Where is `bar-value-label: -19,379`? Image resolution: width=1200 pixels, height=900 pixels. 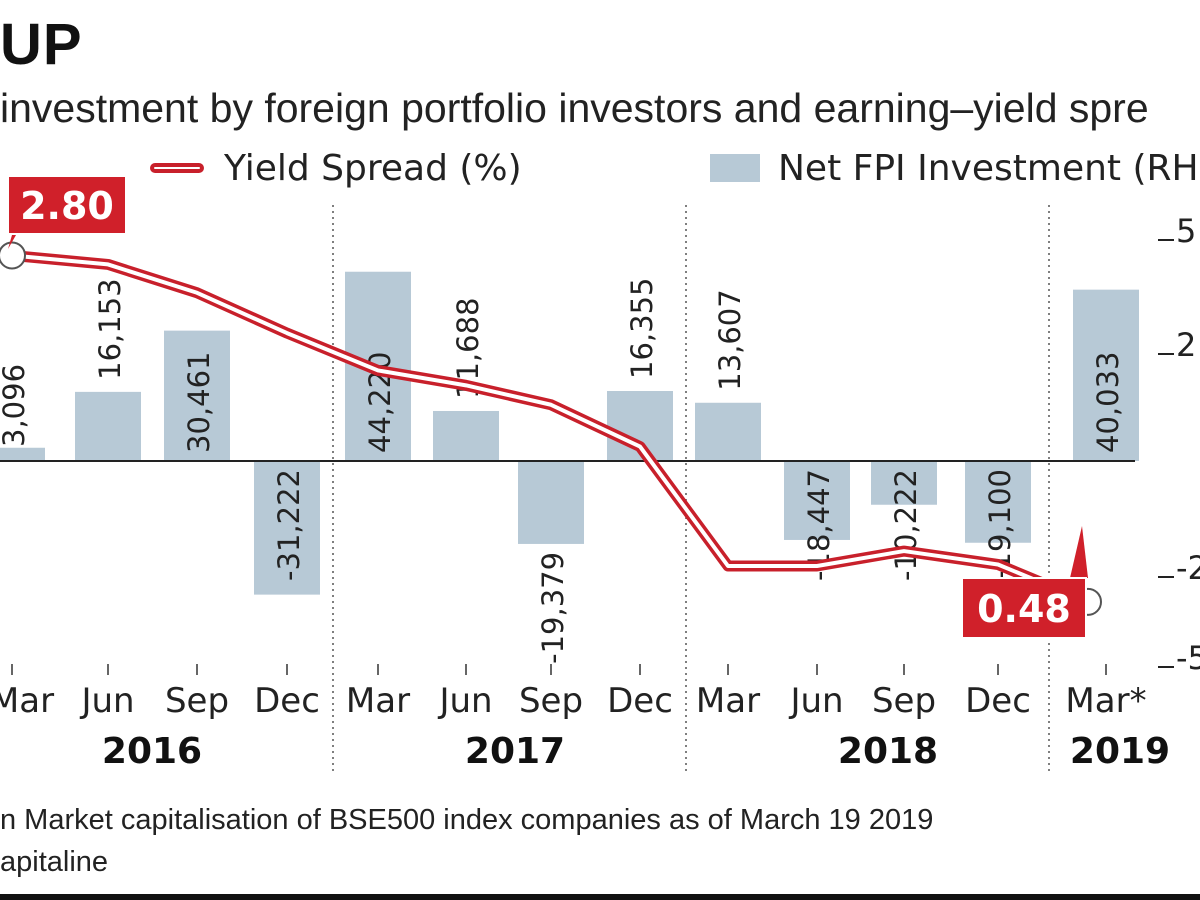
bar-value-label: -19,379 is located at coordinates (553, 608).